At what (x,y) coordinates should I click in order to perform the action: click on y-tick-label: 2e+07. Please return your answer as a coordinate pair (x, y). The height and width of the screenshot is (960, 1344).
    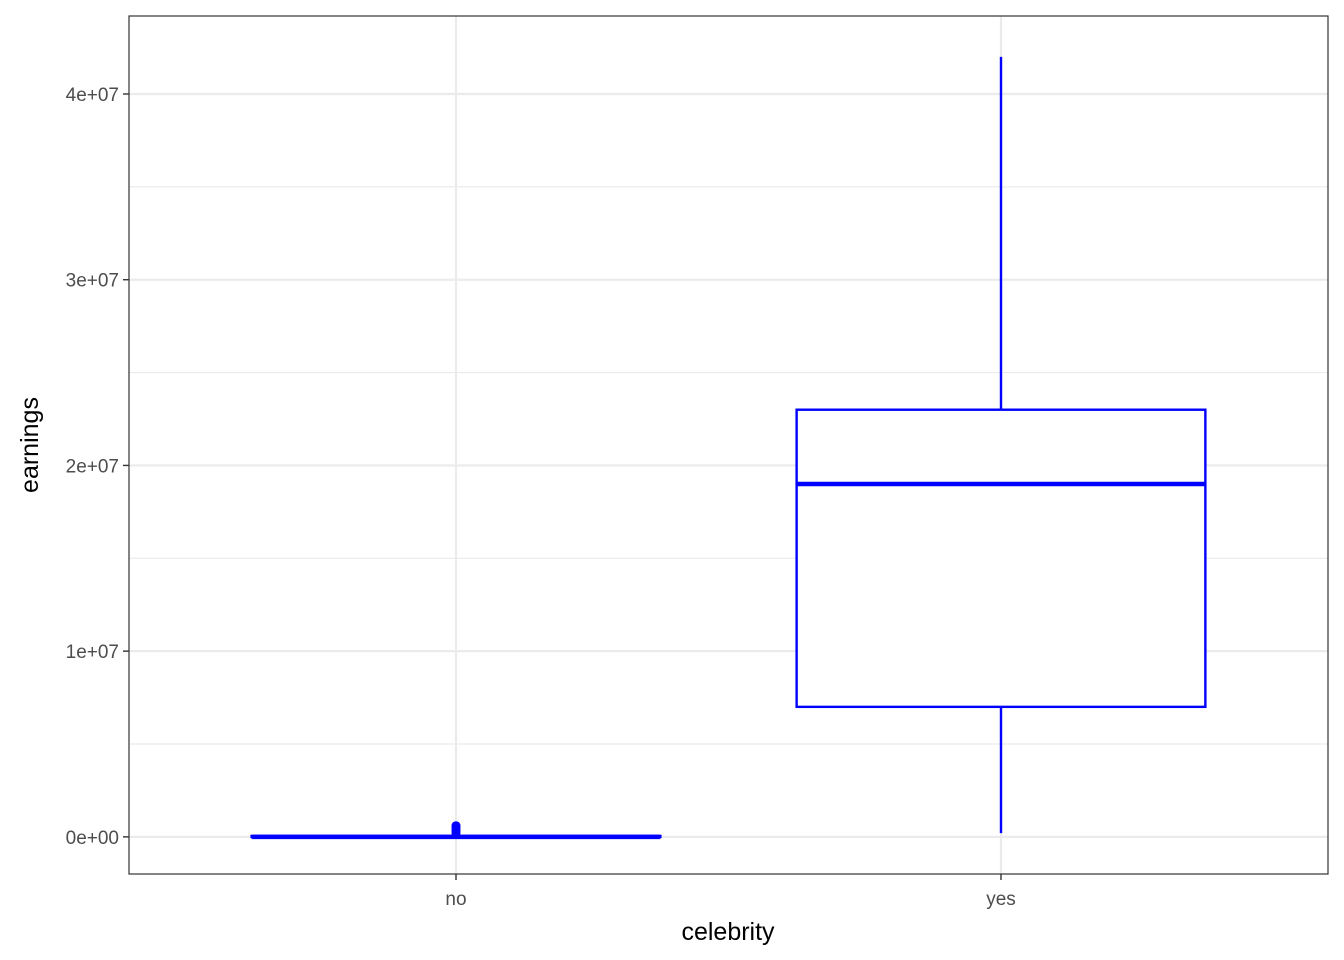
    Looking at the image, I should click on (92, 466).